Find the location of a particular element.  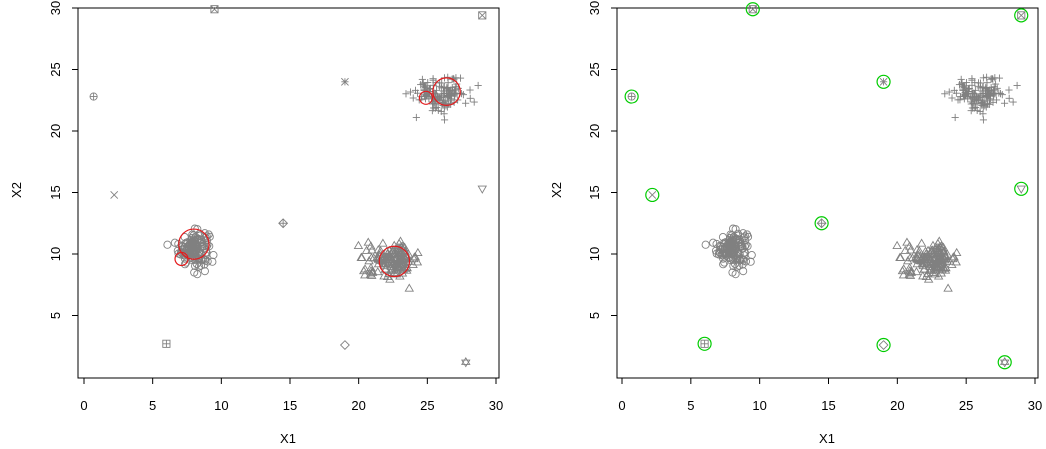

x-tick-label: 20 is located at coordinates (897, 405).